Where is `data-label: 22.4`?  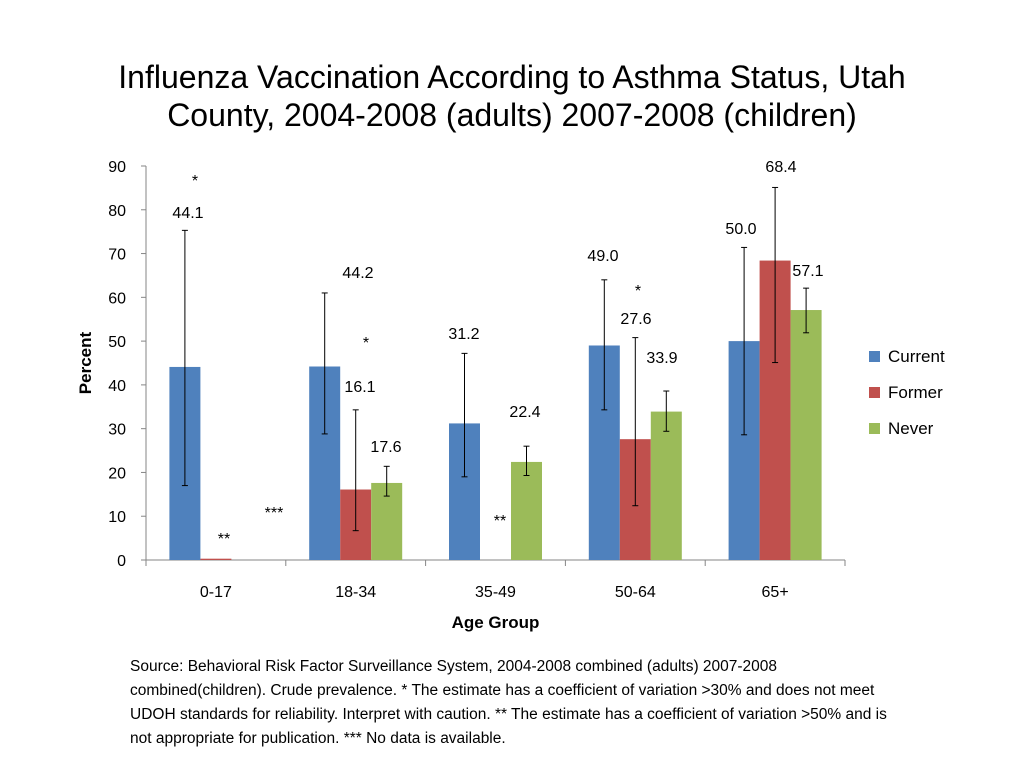
data-label: 22.4 is located at coordinates (524, 412).